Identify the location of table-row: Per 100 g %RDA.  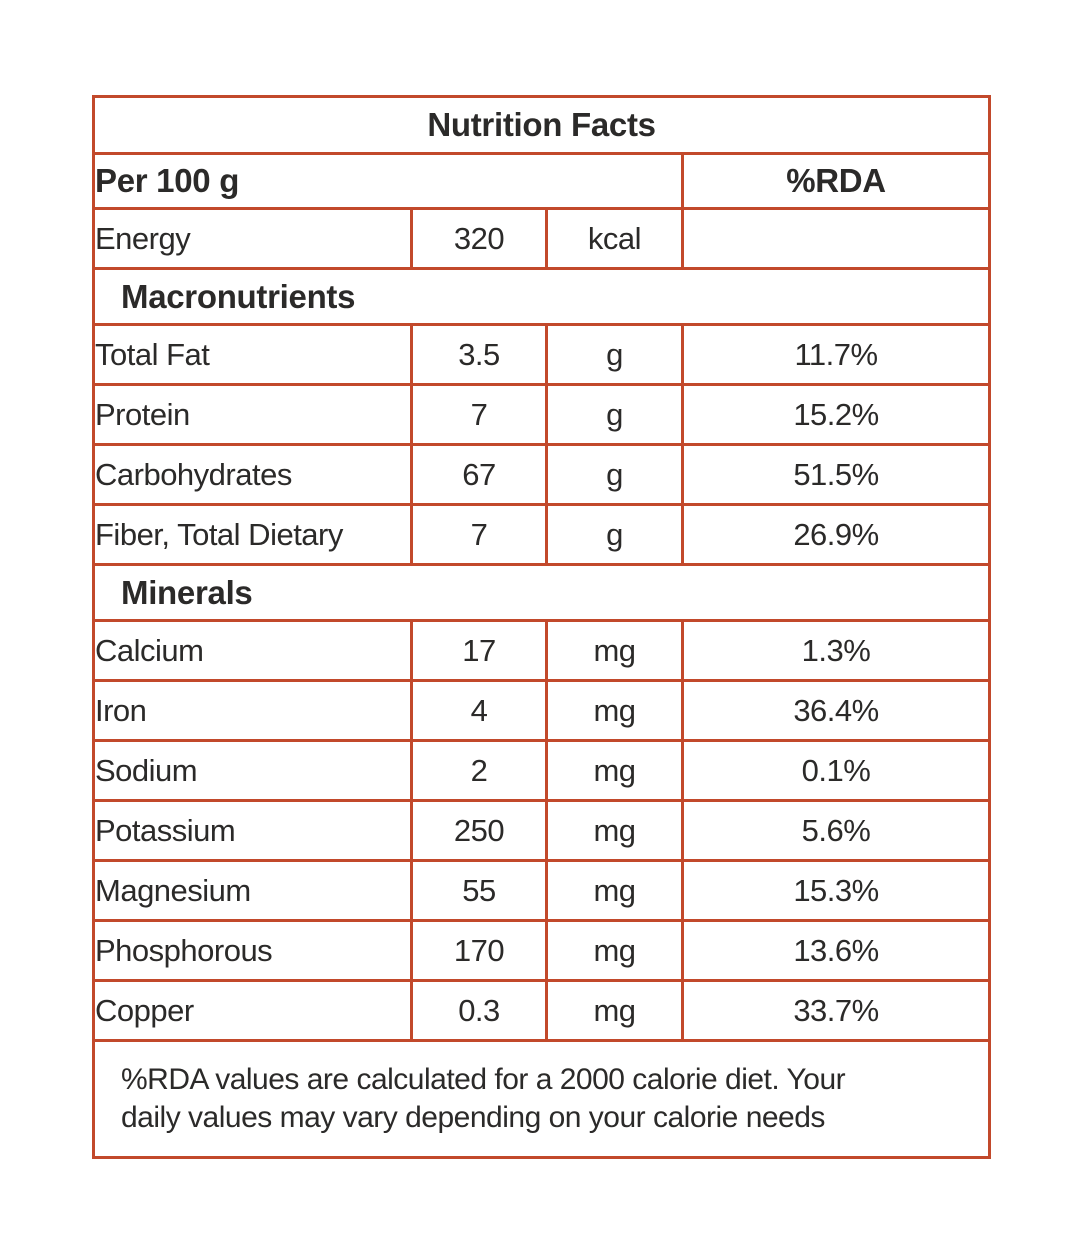
(542, 181).